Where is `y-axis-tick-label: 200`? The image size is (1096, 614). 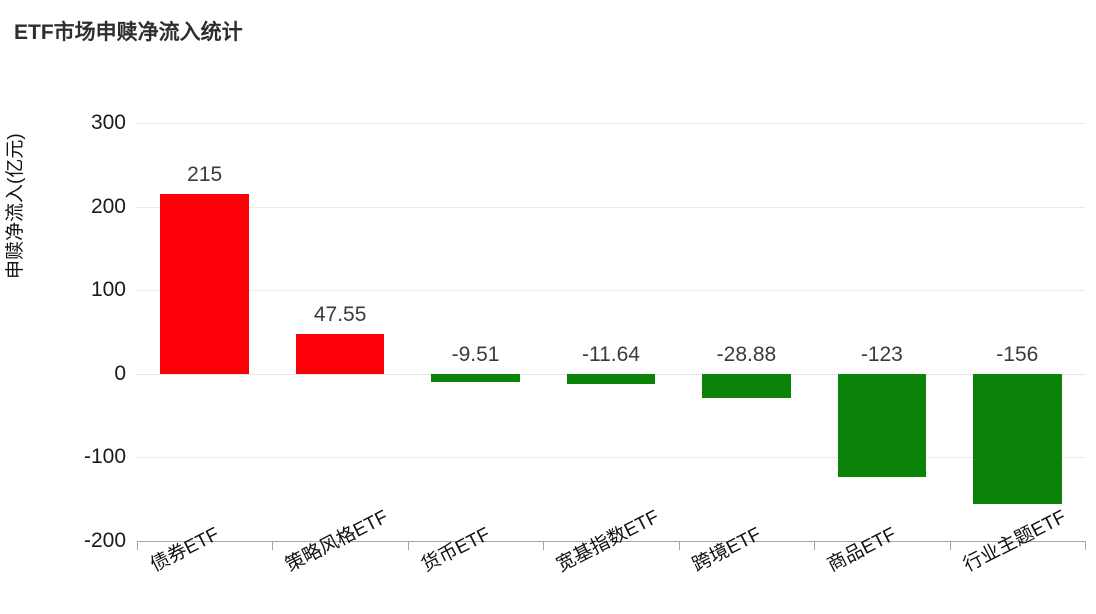 y-axis-tick-label: 200 is located at coordinates (108, 206).